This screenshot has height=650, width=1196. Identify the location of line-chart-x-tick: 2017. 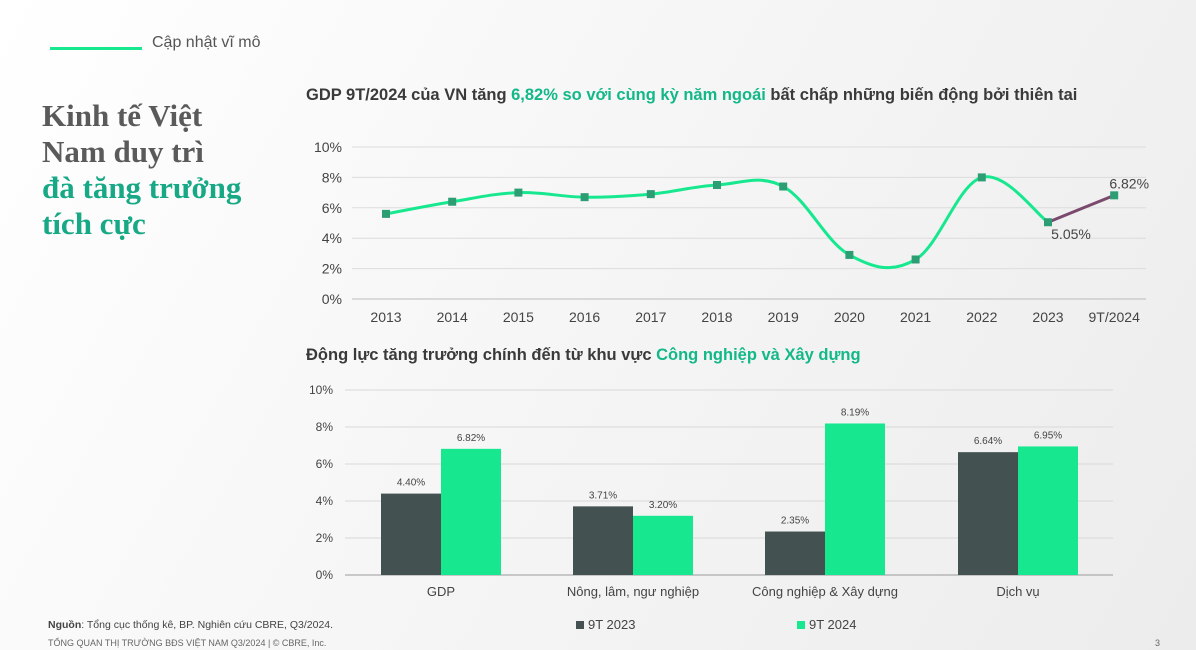
(650, 317).